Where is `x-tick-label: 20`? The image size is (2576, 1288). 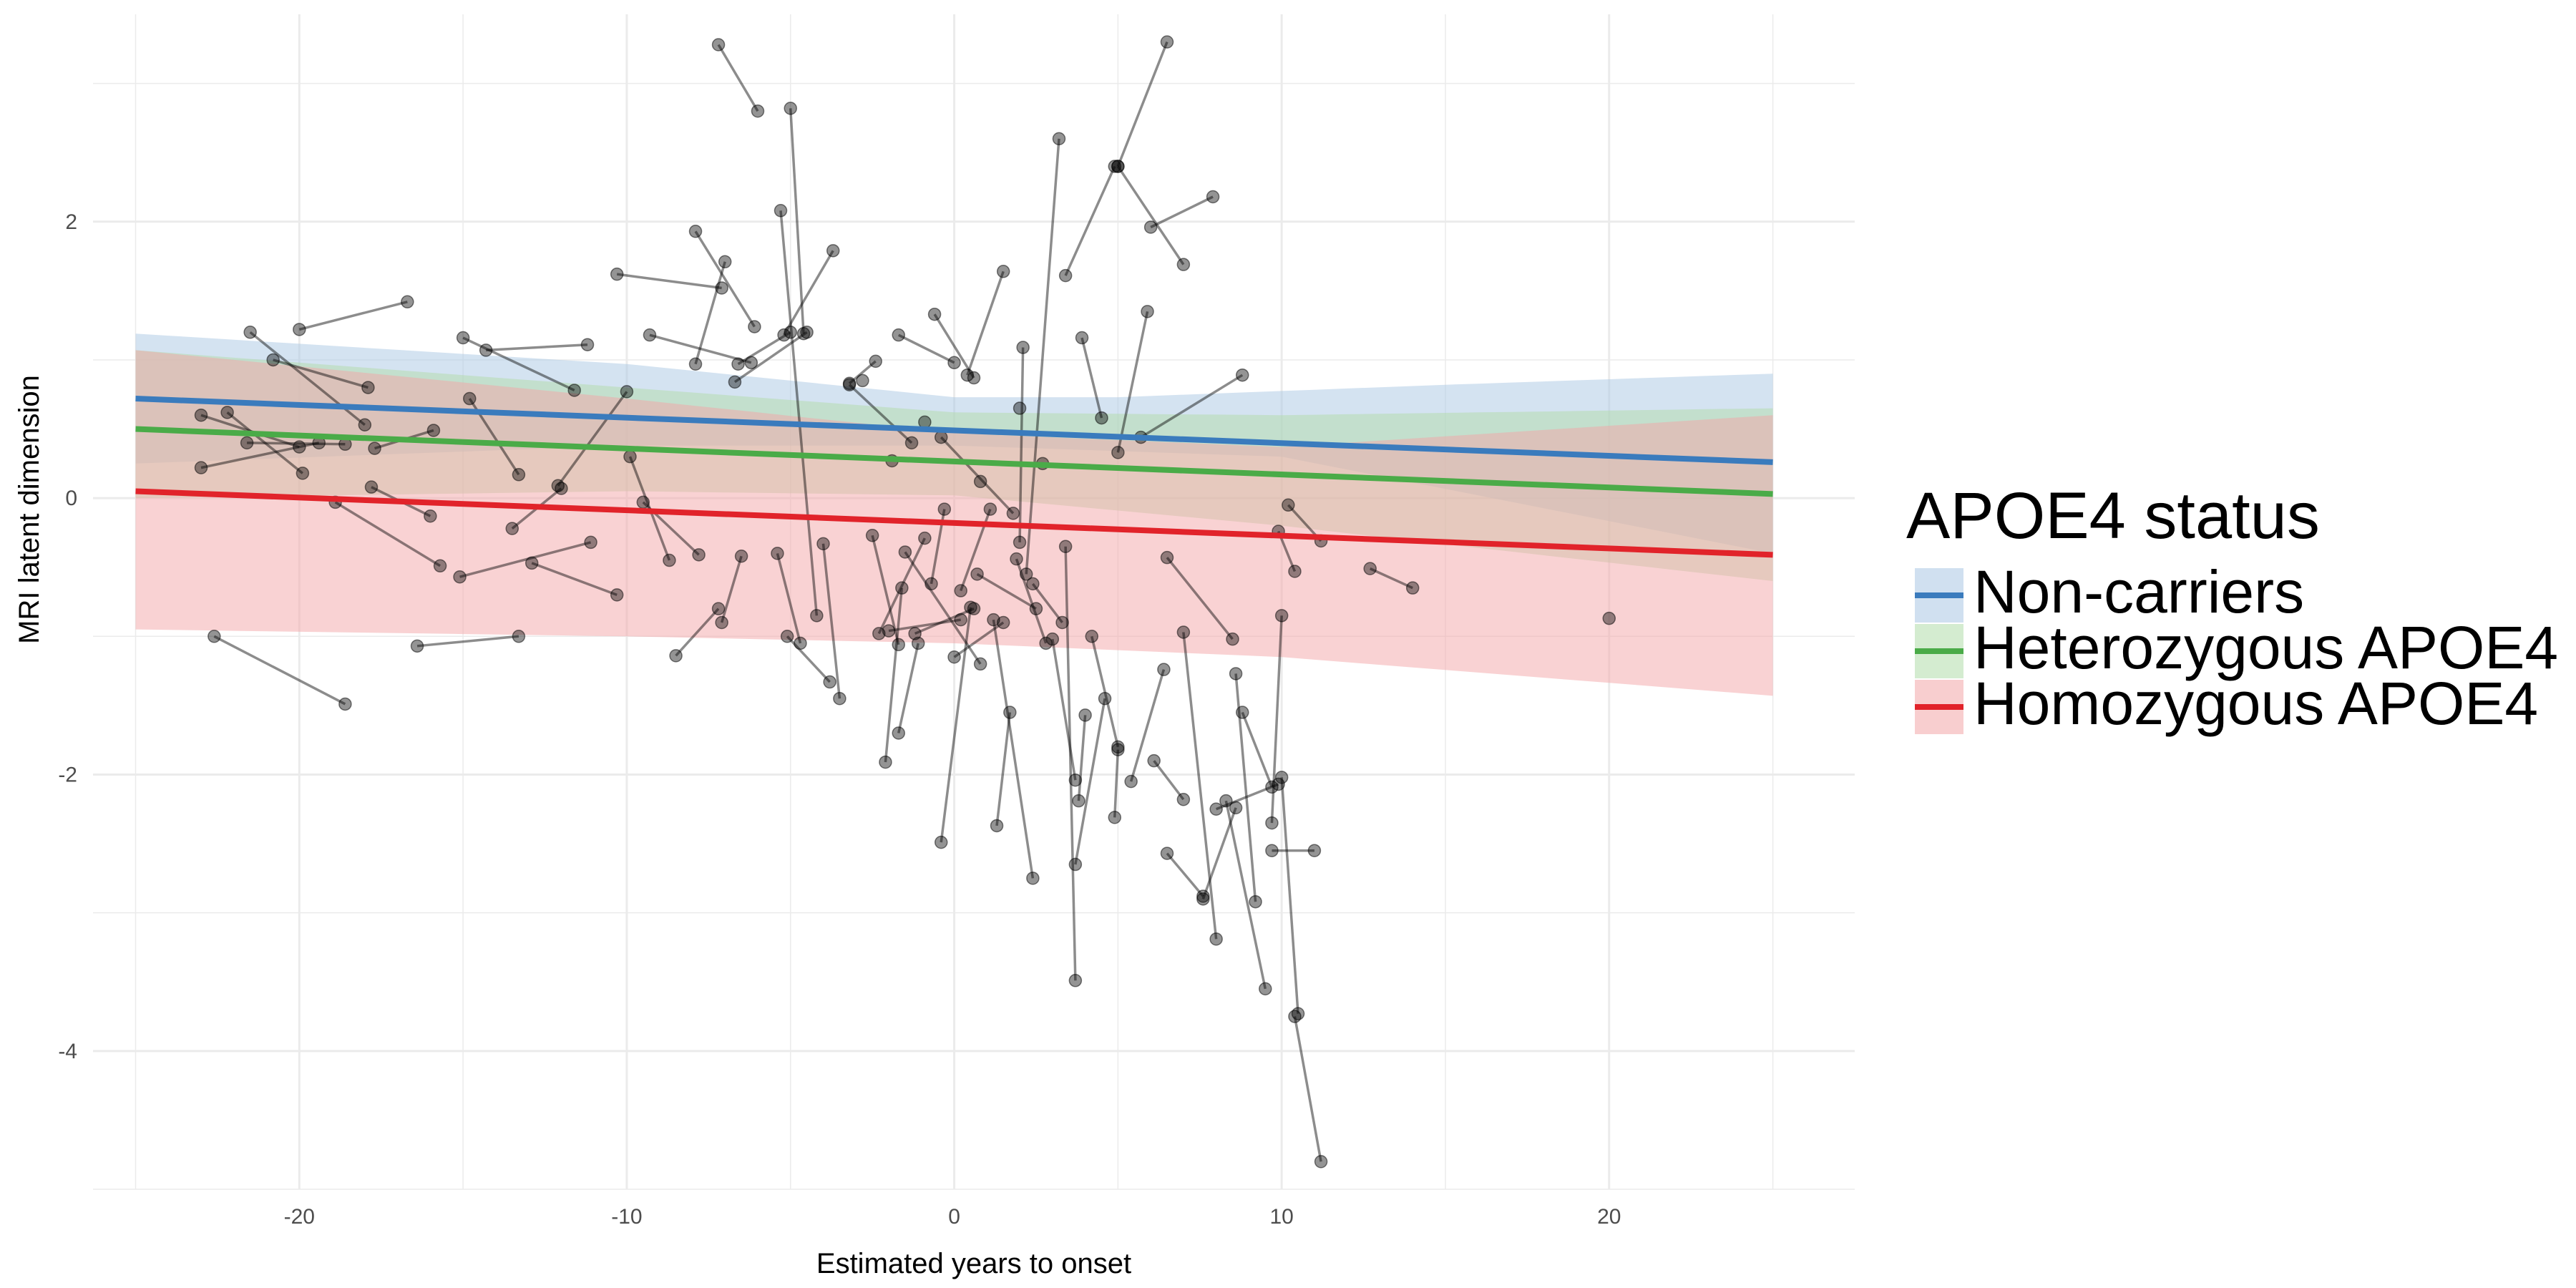 x-tick-label: 20 is located at coordinates (1609, 1217).